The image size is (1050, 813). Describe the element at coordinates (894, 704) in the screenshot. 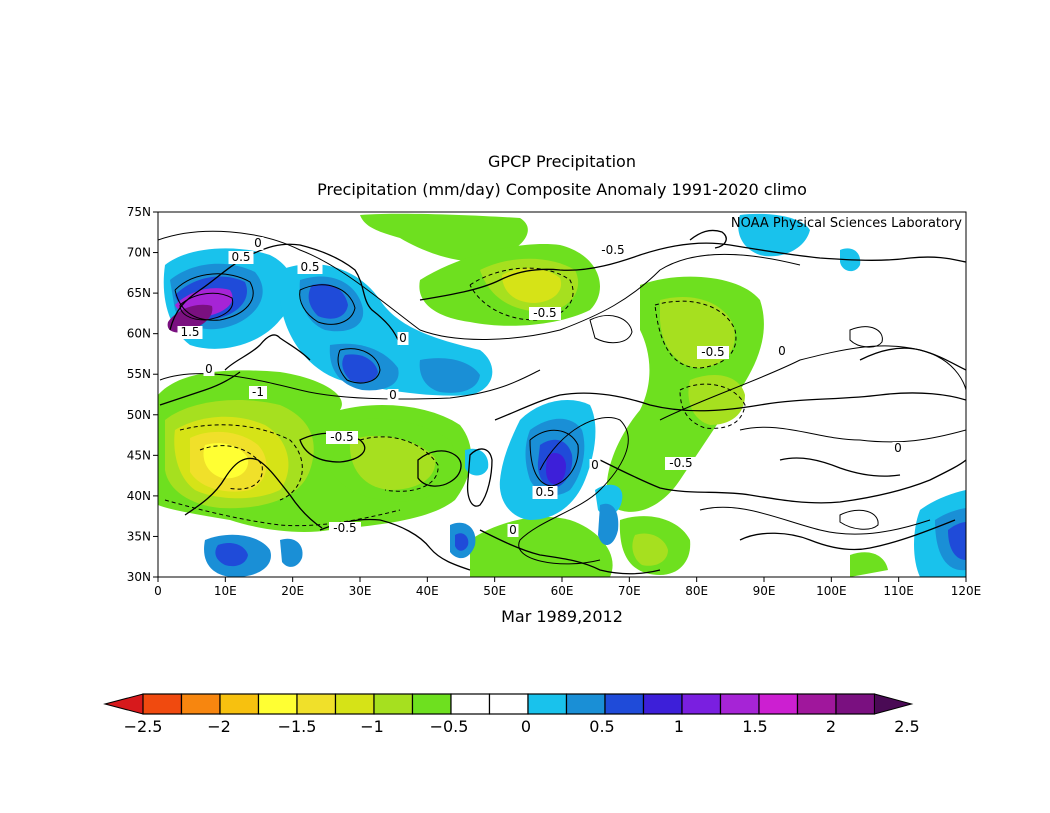

I see `colorbar-right-arrow` at that location.